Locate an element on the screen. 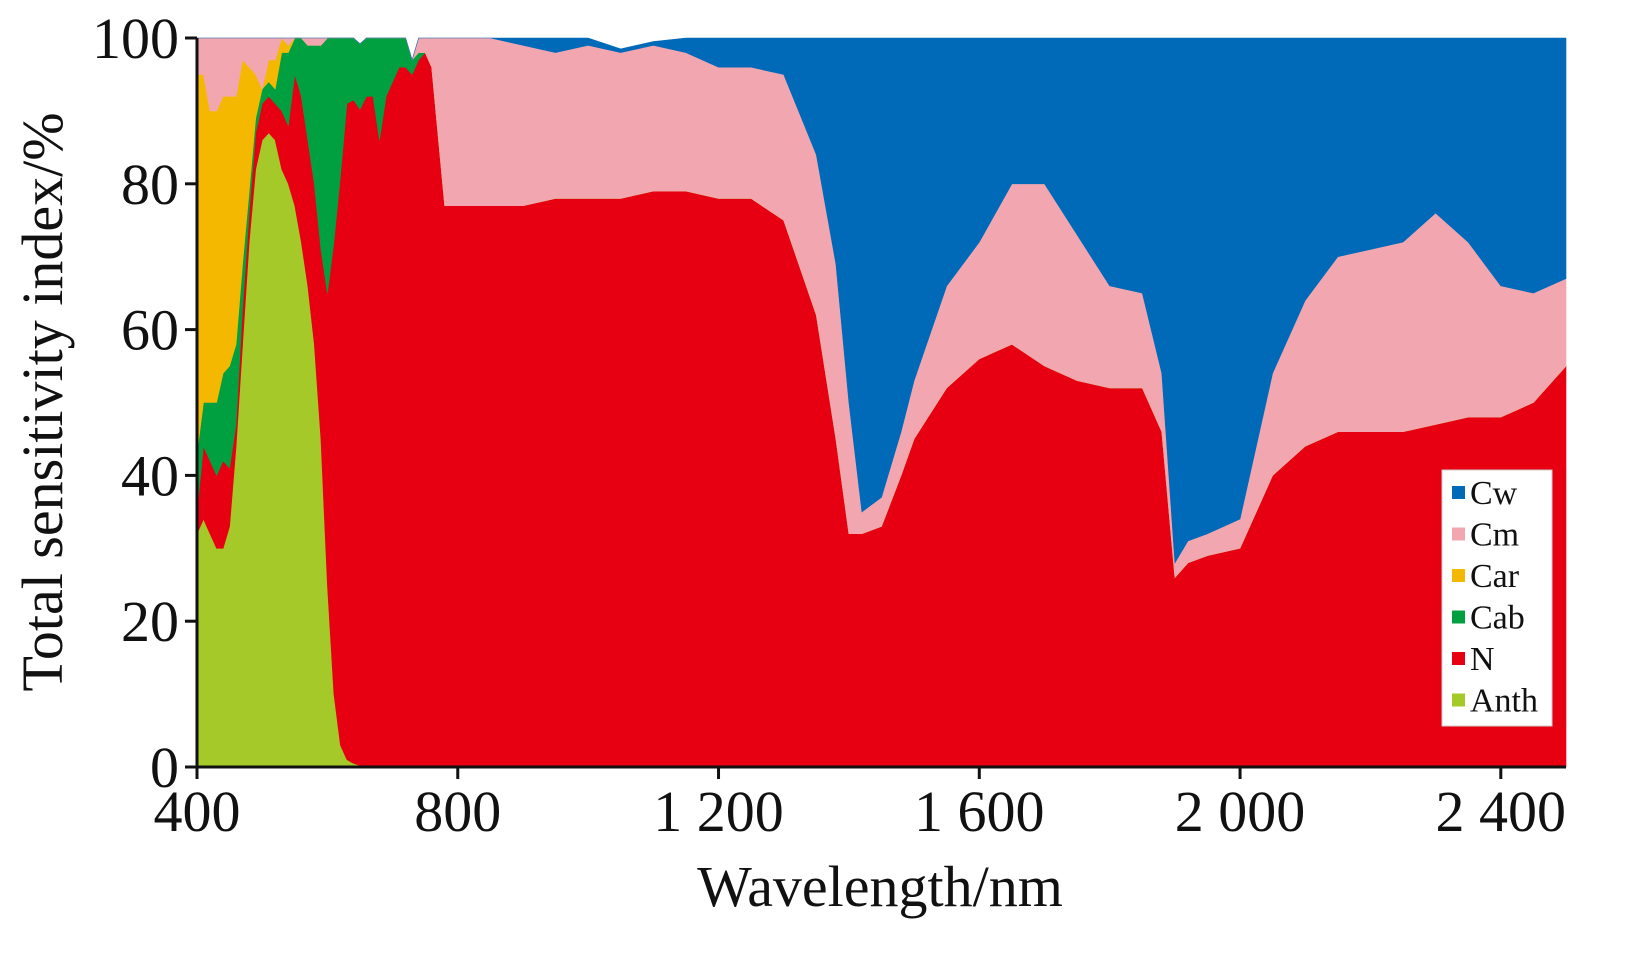 The width and height of the screenshot is (1632, 964). x-tick-label: 1 600 is located at coordinates (979, 811).